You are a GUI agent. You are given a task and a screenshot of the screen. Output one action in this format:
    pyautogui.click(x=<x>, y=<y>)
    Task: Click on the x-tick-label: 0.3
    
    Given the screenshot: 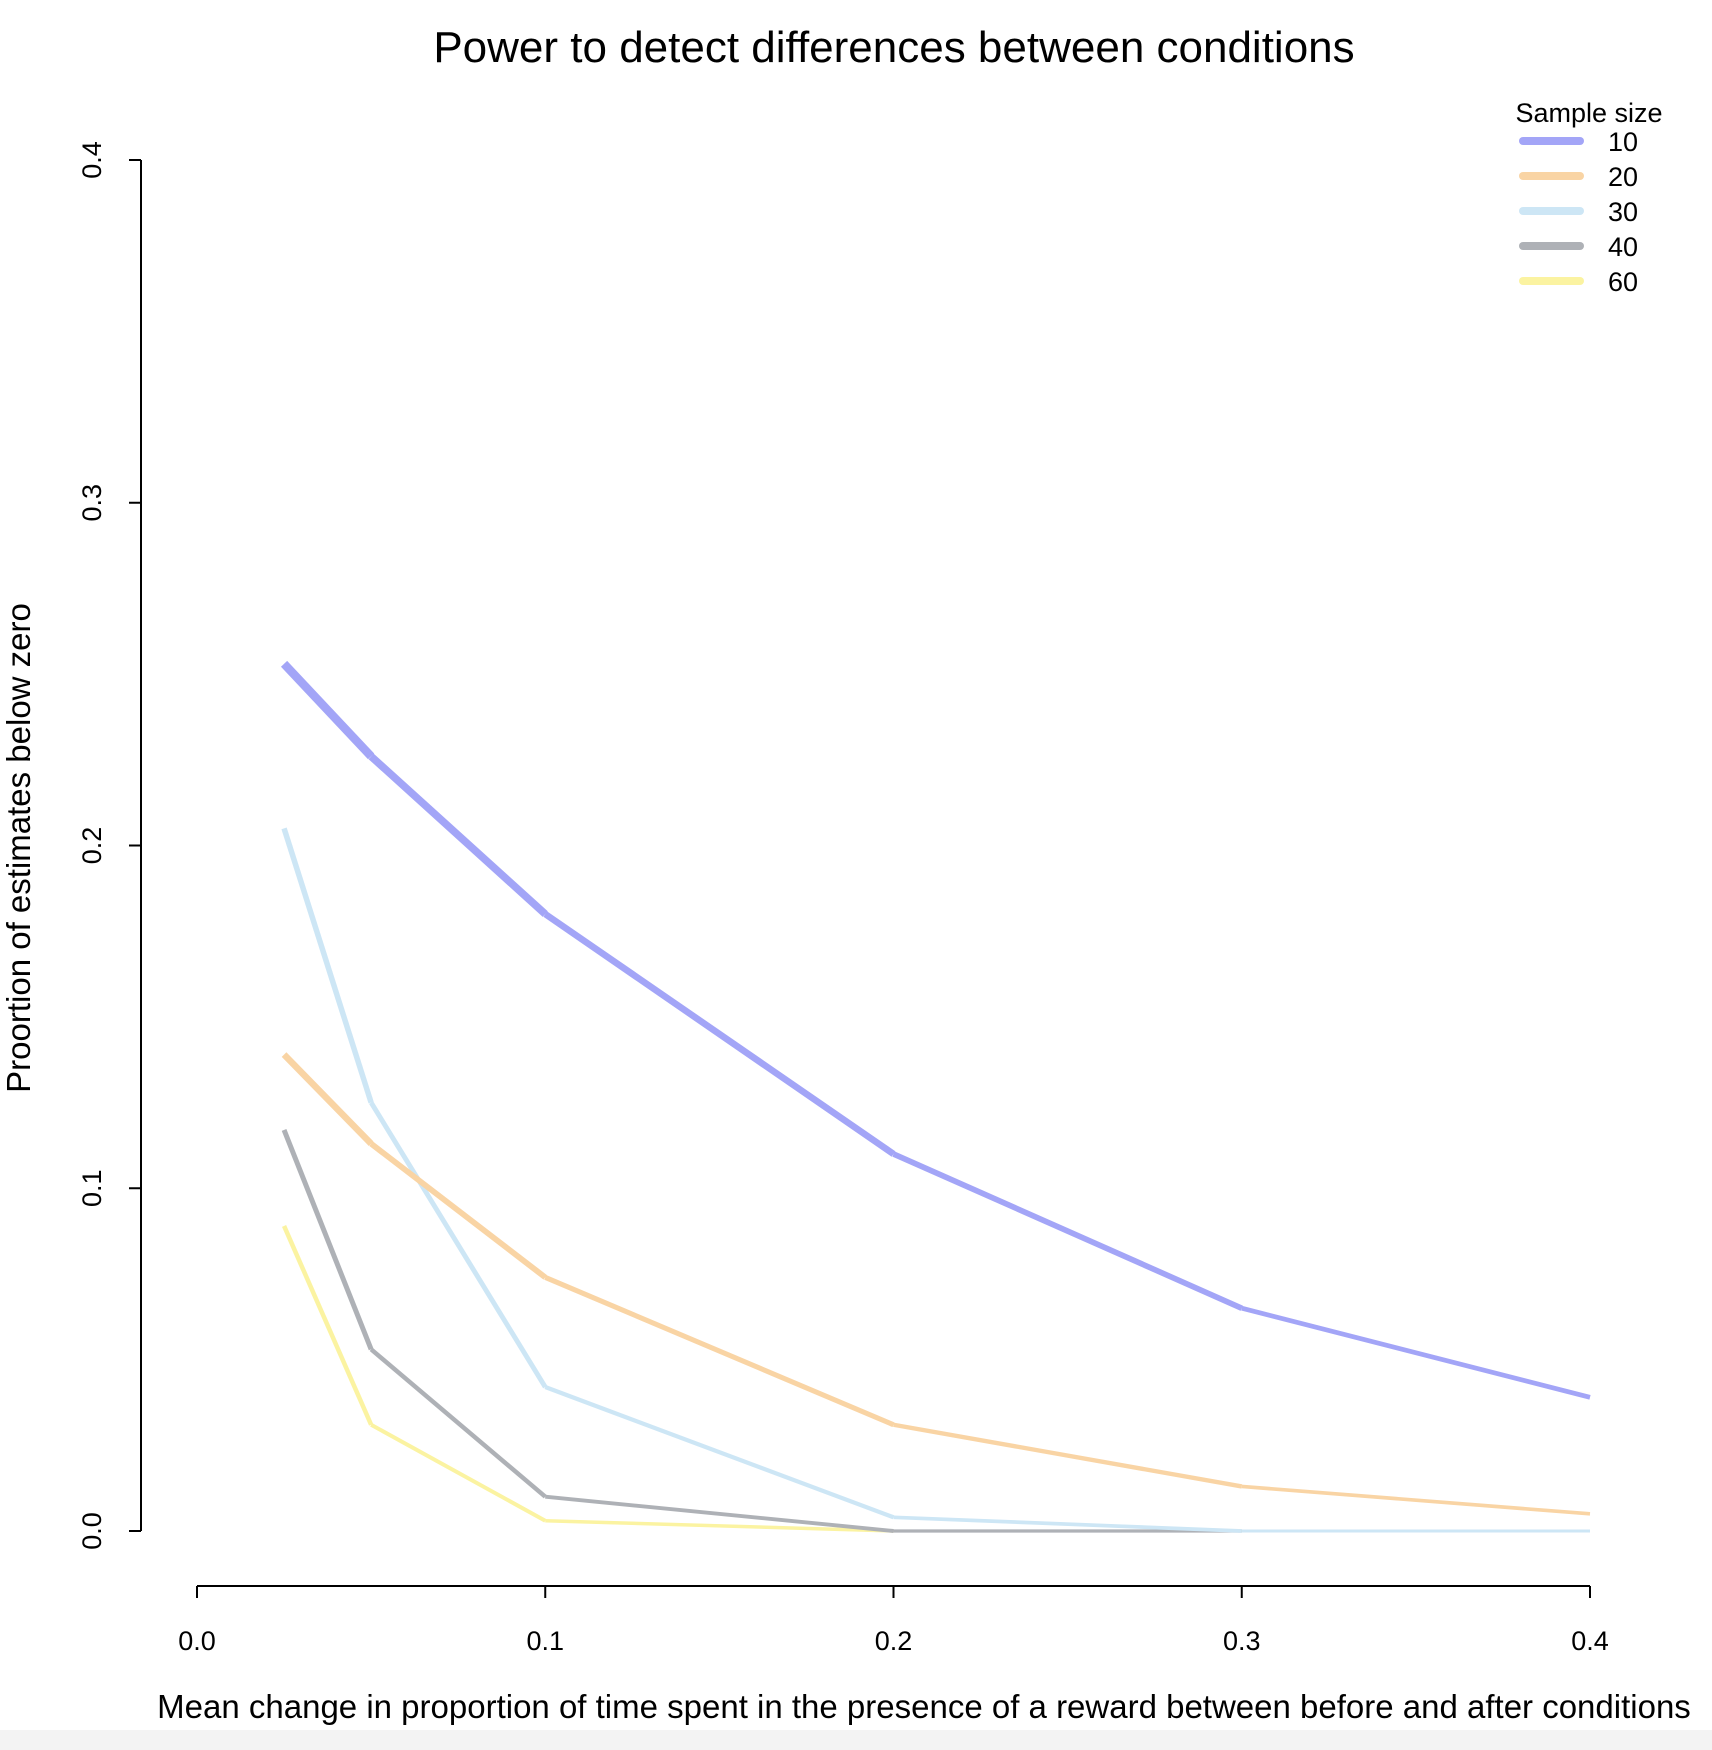 What is the action you would take?
    pyautogui.click(x=1242, y=1641)
    